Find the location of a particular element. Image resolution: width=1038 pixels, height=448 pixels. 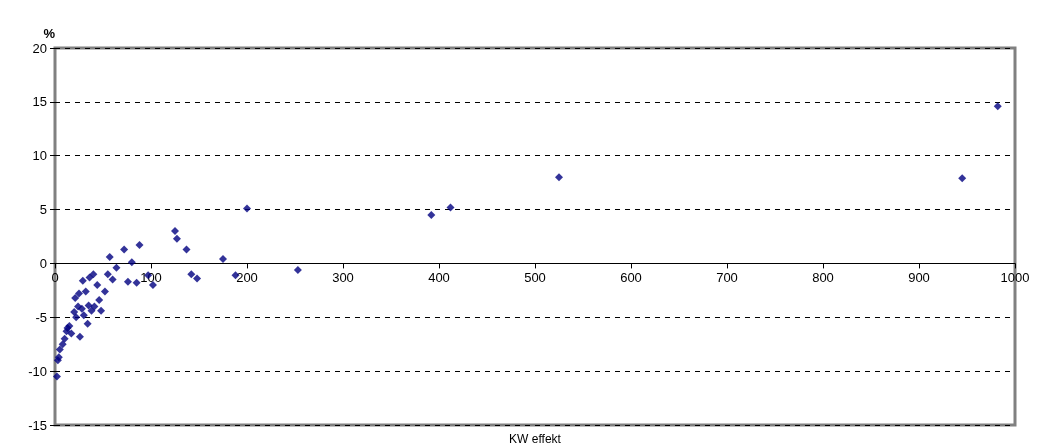

y-tick-label: 10 is located at coordinates (39, 156).